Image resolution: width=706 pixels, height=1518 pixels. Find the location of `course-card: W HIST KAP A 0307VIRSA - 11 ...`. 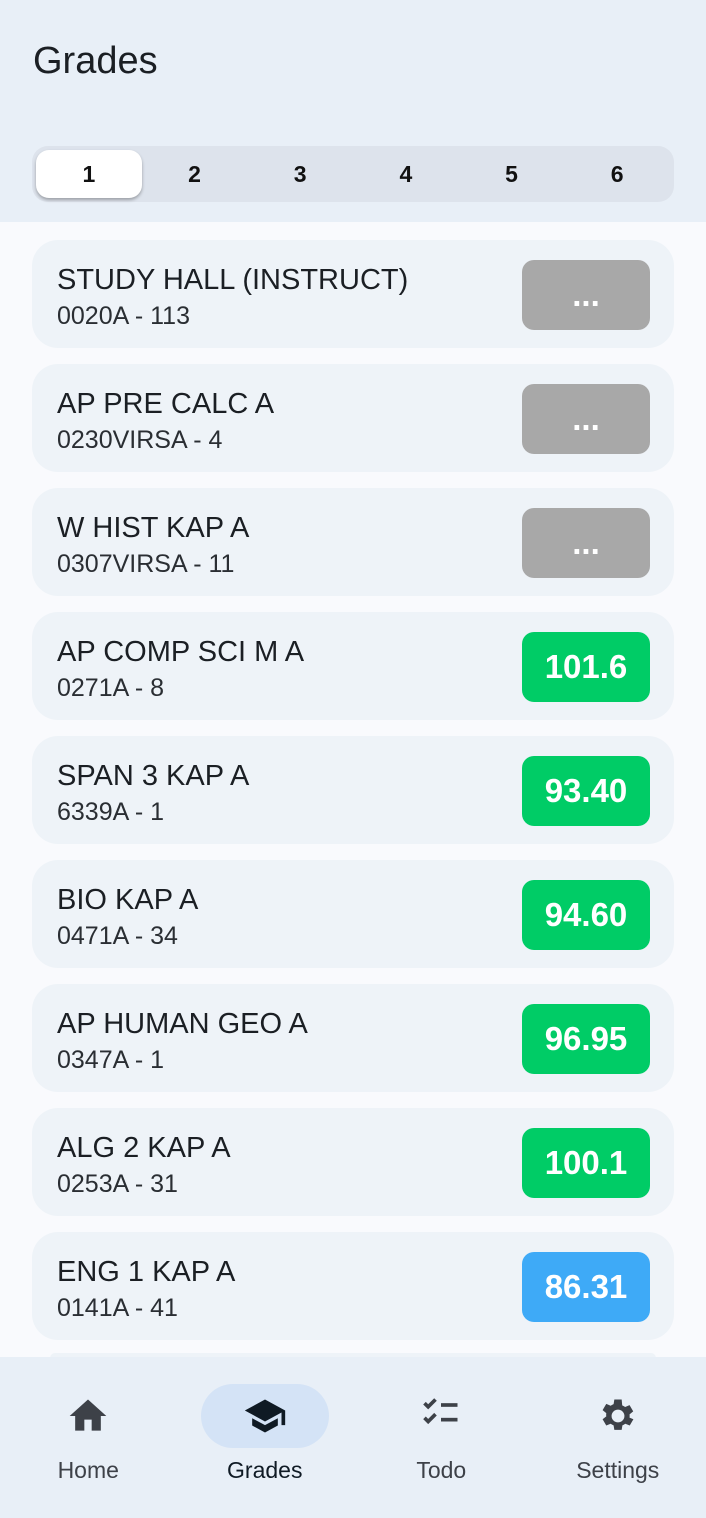

course-card: W HIST KAP A 0307VIRSA - 11 ... is located at coordinates (353, 542).